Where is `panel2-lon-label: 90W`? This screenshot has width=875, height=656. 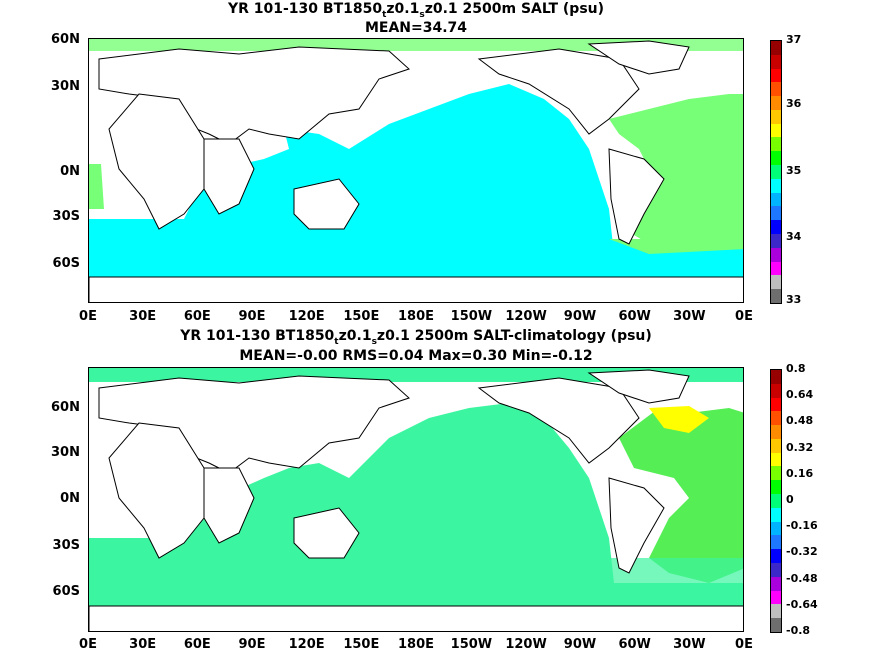 panel2-lon-label: 90W is located at coordinates (580, 644).